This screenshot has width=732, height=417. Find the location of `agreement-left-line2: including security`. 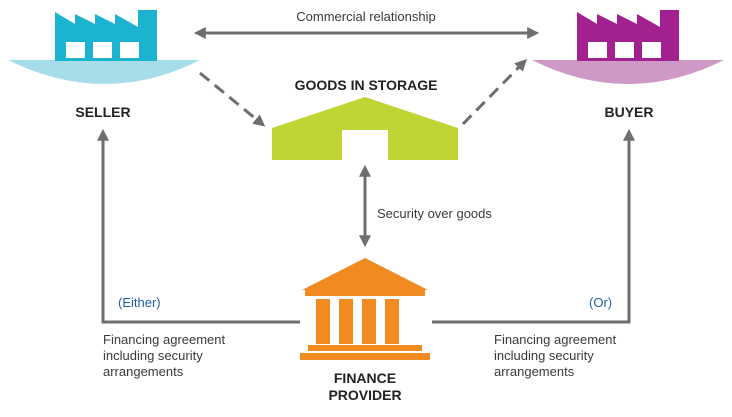

agreement-left-line2: including security is located at coordinates (153, 355).